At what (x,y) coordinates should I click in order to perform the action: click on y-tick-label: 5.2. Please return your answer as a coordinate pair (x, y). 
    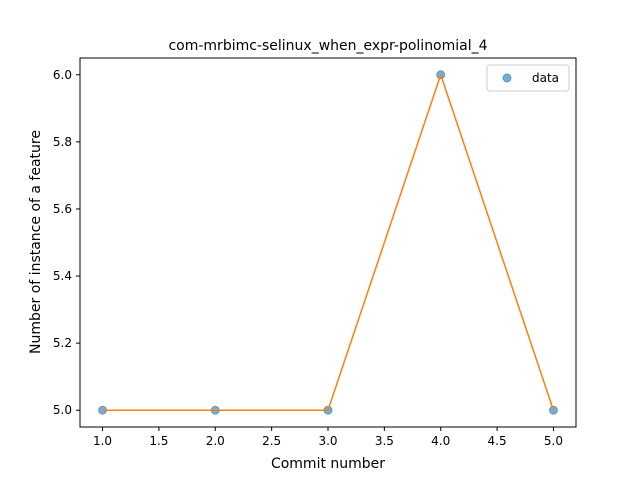
    Looking at the image, I should click on (62, 343).